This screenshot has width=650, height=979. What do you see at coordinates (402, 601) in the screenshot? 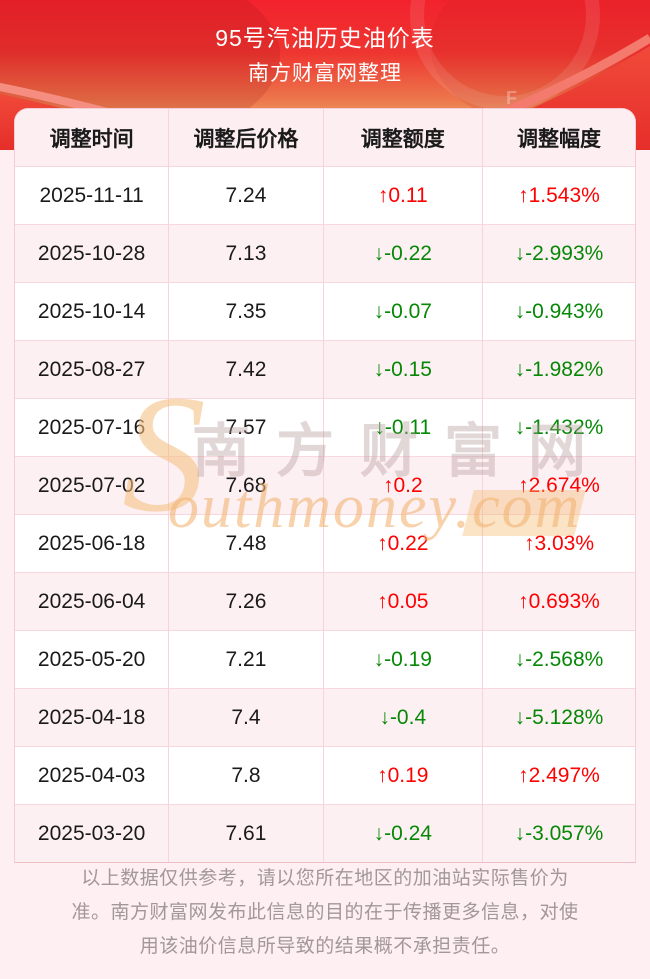
I see `cell-change: ↑0.05` at bounding box center [402, 601].